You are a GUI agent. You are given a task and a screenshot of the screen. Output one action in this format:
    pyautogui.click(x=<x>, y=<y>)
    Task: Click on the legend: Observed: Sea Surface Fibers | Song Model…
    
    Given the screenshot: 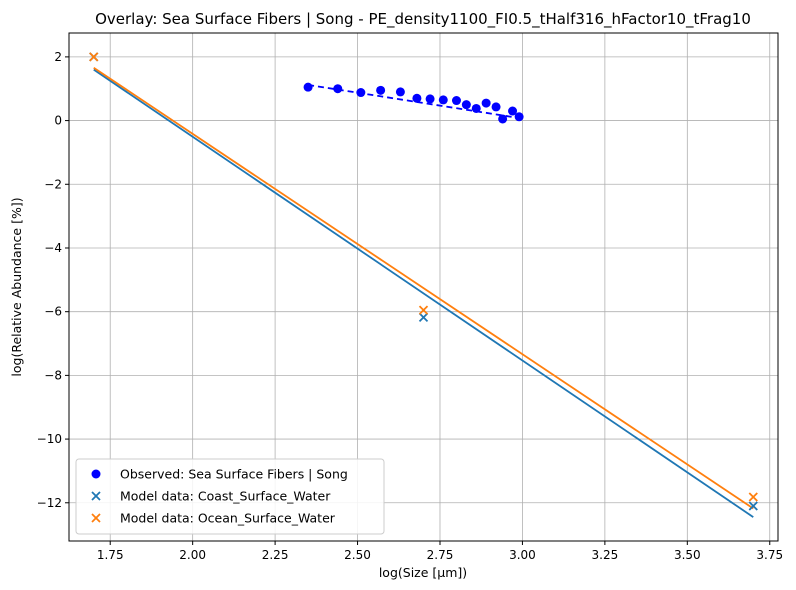 What is the action you would take?
    pyautogui.click(x=230, y=496)
    